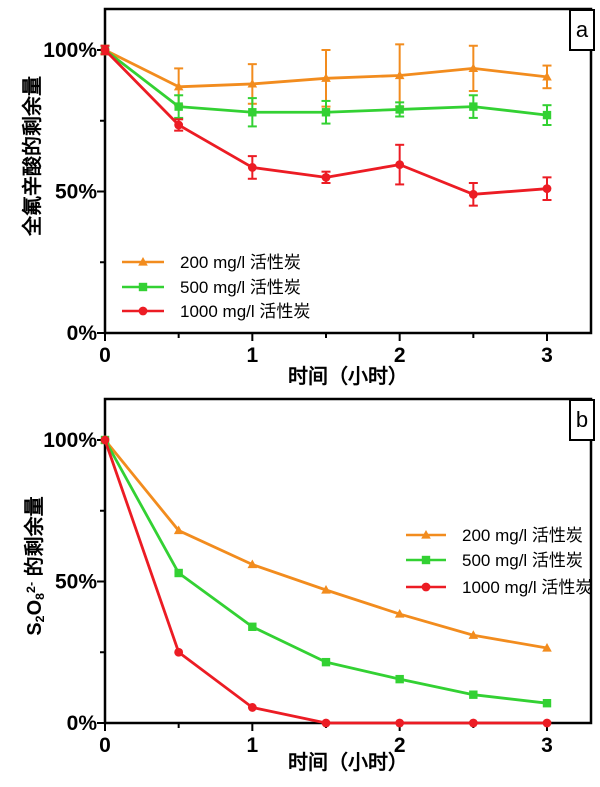 The width and height of the screenshot is (600, 787). What do you see at coordinates (32, 156) in the screenshot?
I see `y-axis-title-text: 全氟辛酸的剩余量` at bounding box center [32, 156].